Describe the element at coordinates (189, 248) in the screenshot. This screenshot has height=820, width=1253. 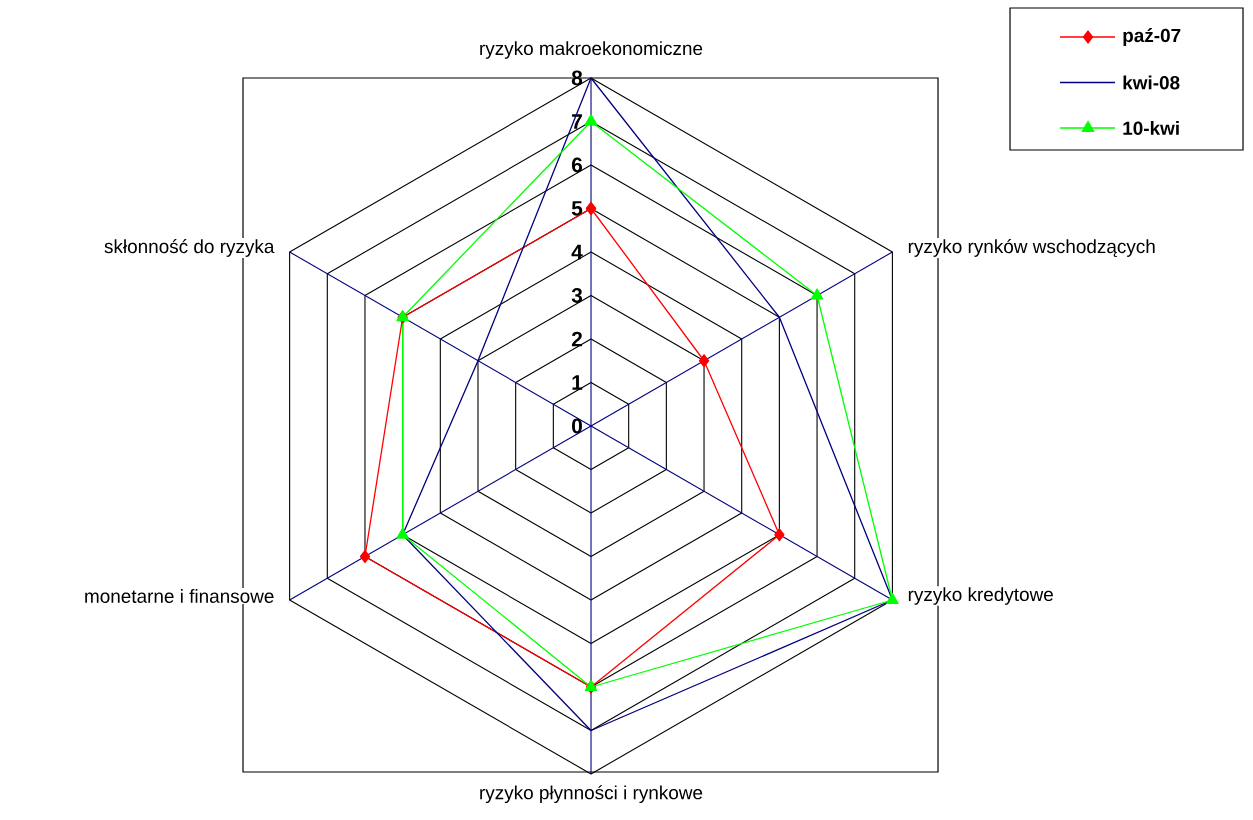
I see `spoke-label: skłonność do ryzyka` at that location.